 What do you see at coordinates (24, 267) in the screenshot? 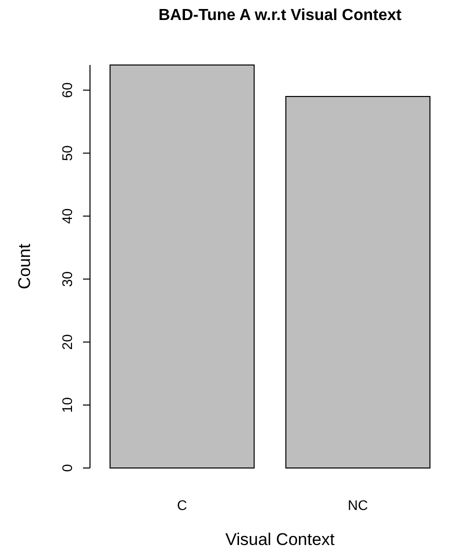
I see `y-axis-title: Count` at bounding box center [24, 267].